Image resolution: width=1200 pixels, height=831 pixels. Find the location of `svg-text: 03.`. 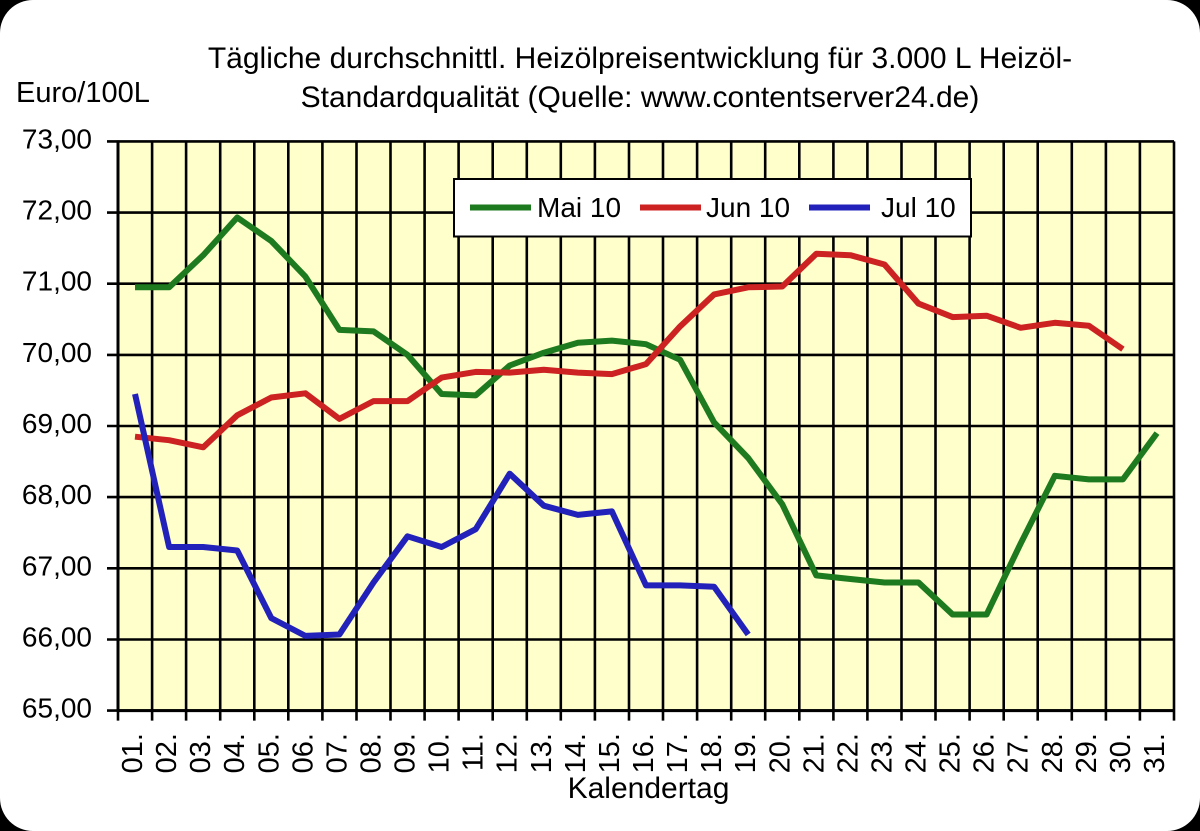

svg-text: 03. is located at coordinates (201, 753).